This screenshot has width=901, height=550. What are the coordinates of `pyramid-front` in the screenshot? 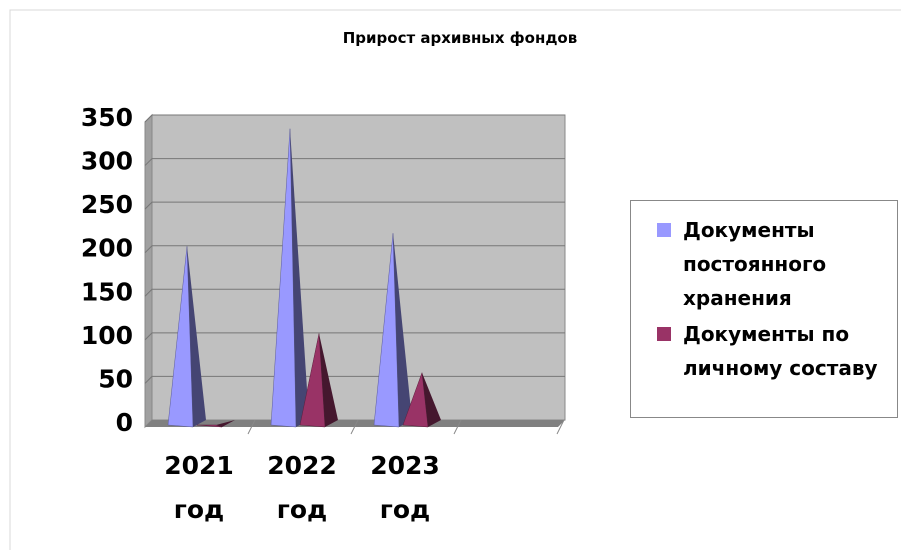 It's located at (180, 337).